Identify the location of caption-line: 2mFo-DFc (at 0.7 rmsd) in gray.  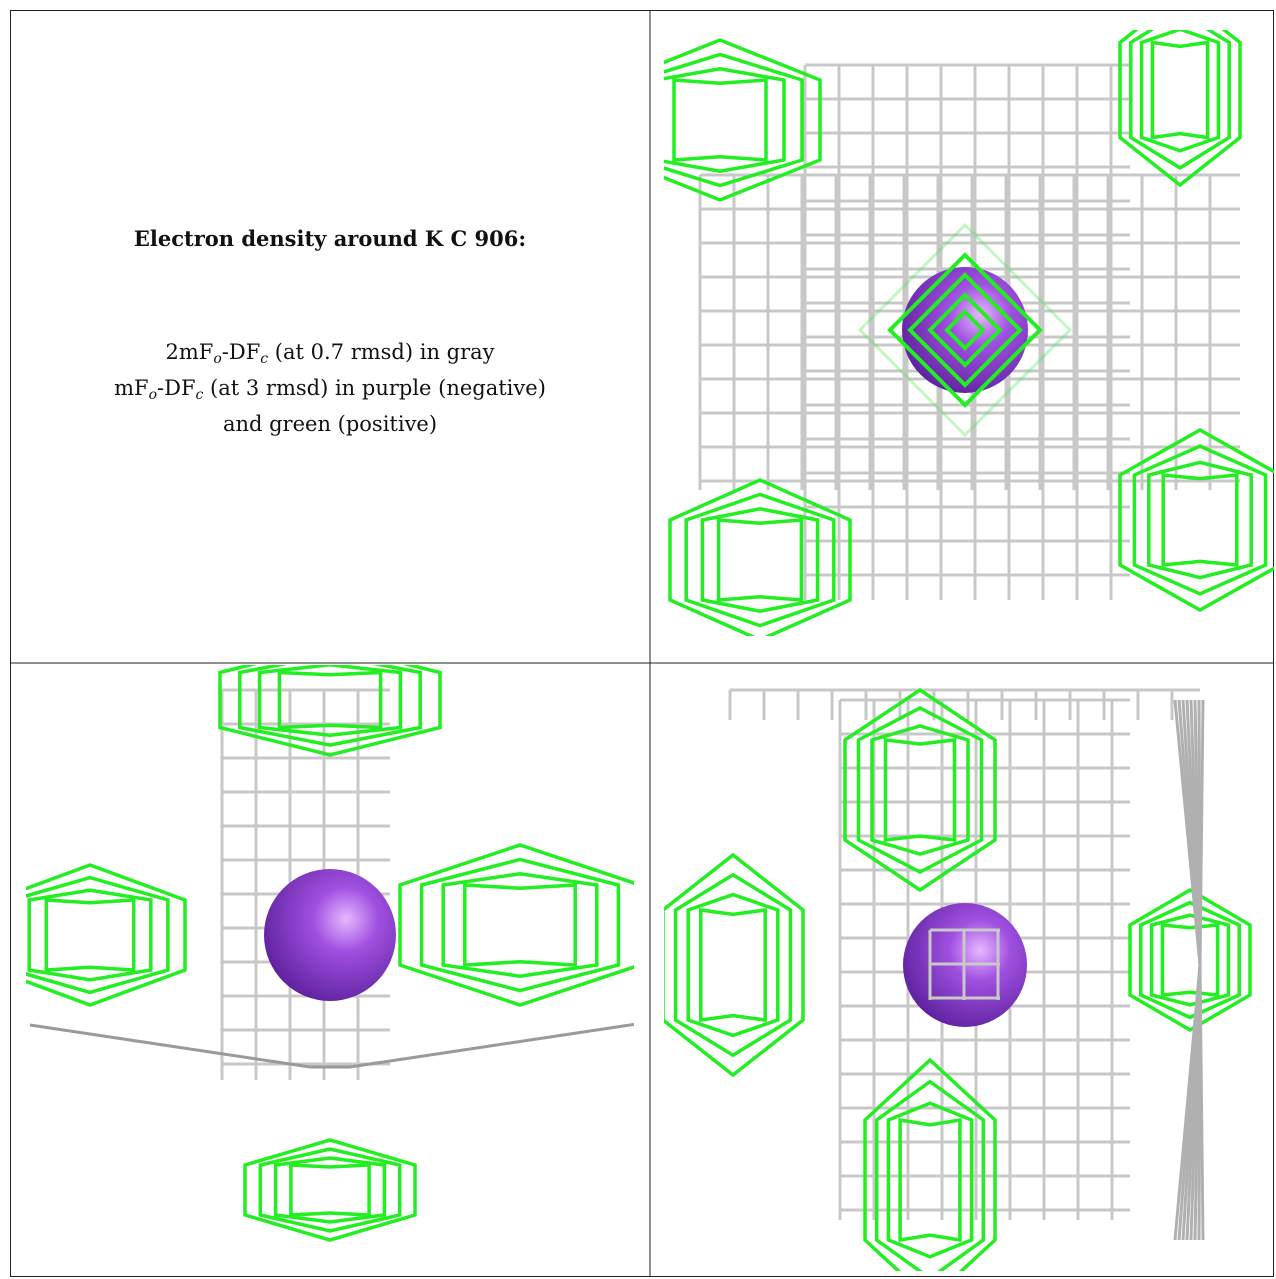
(330, 356).